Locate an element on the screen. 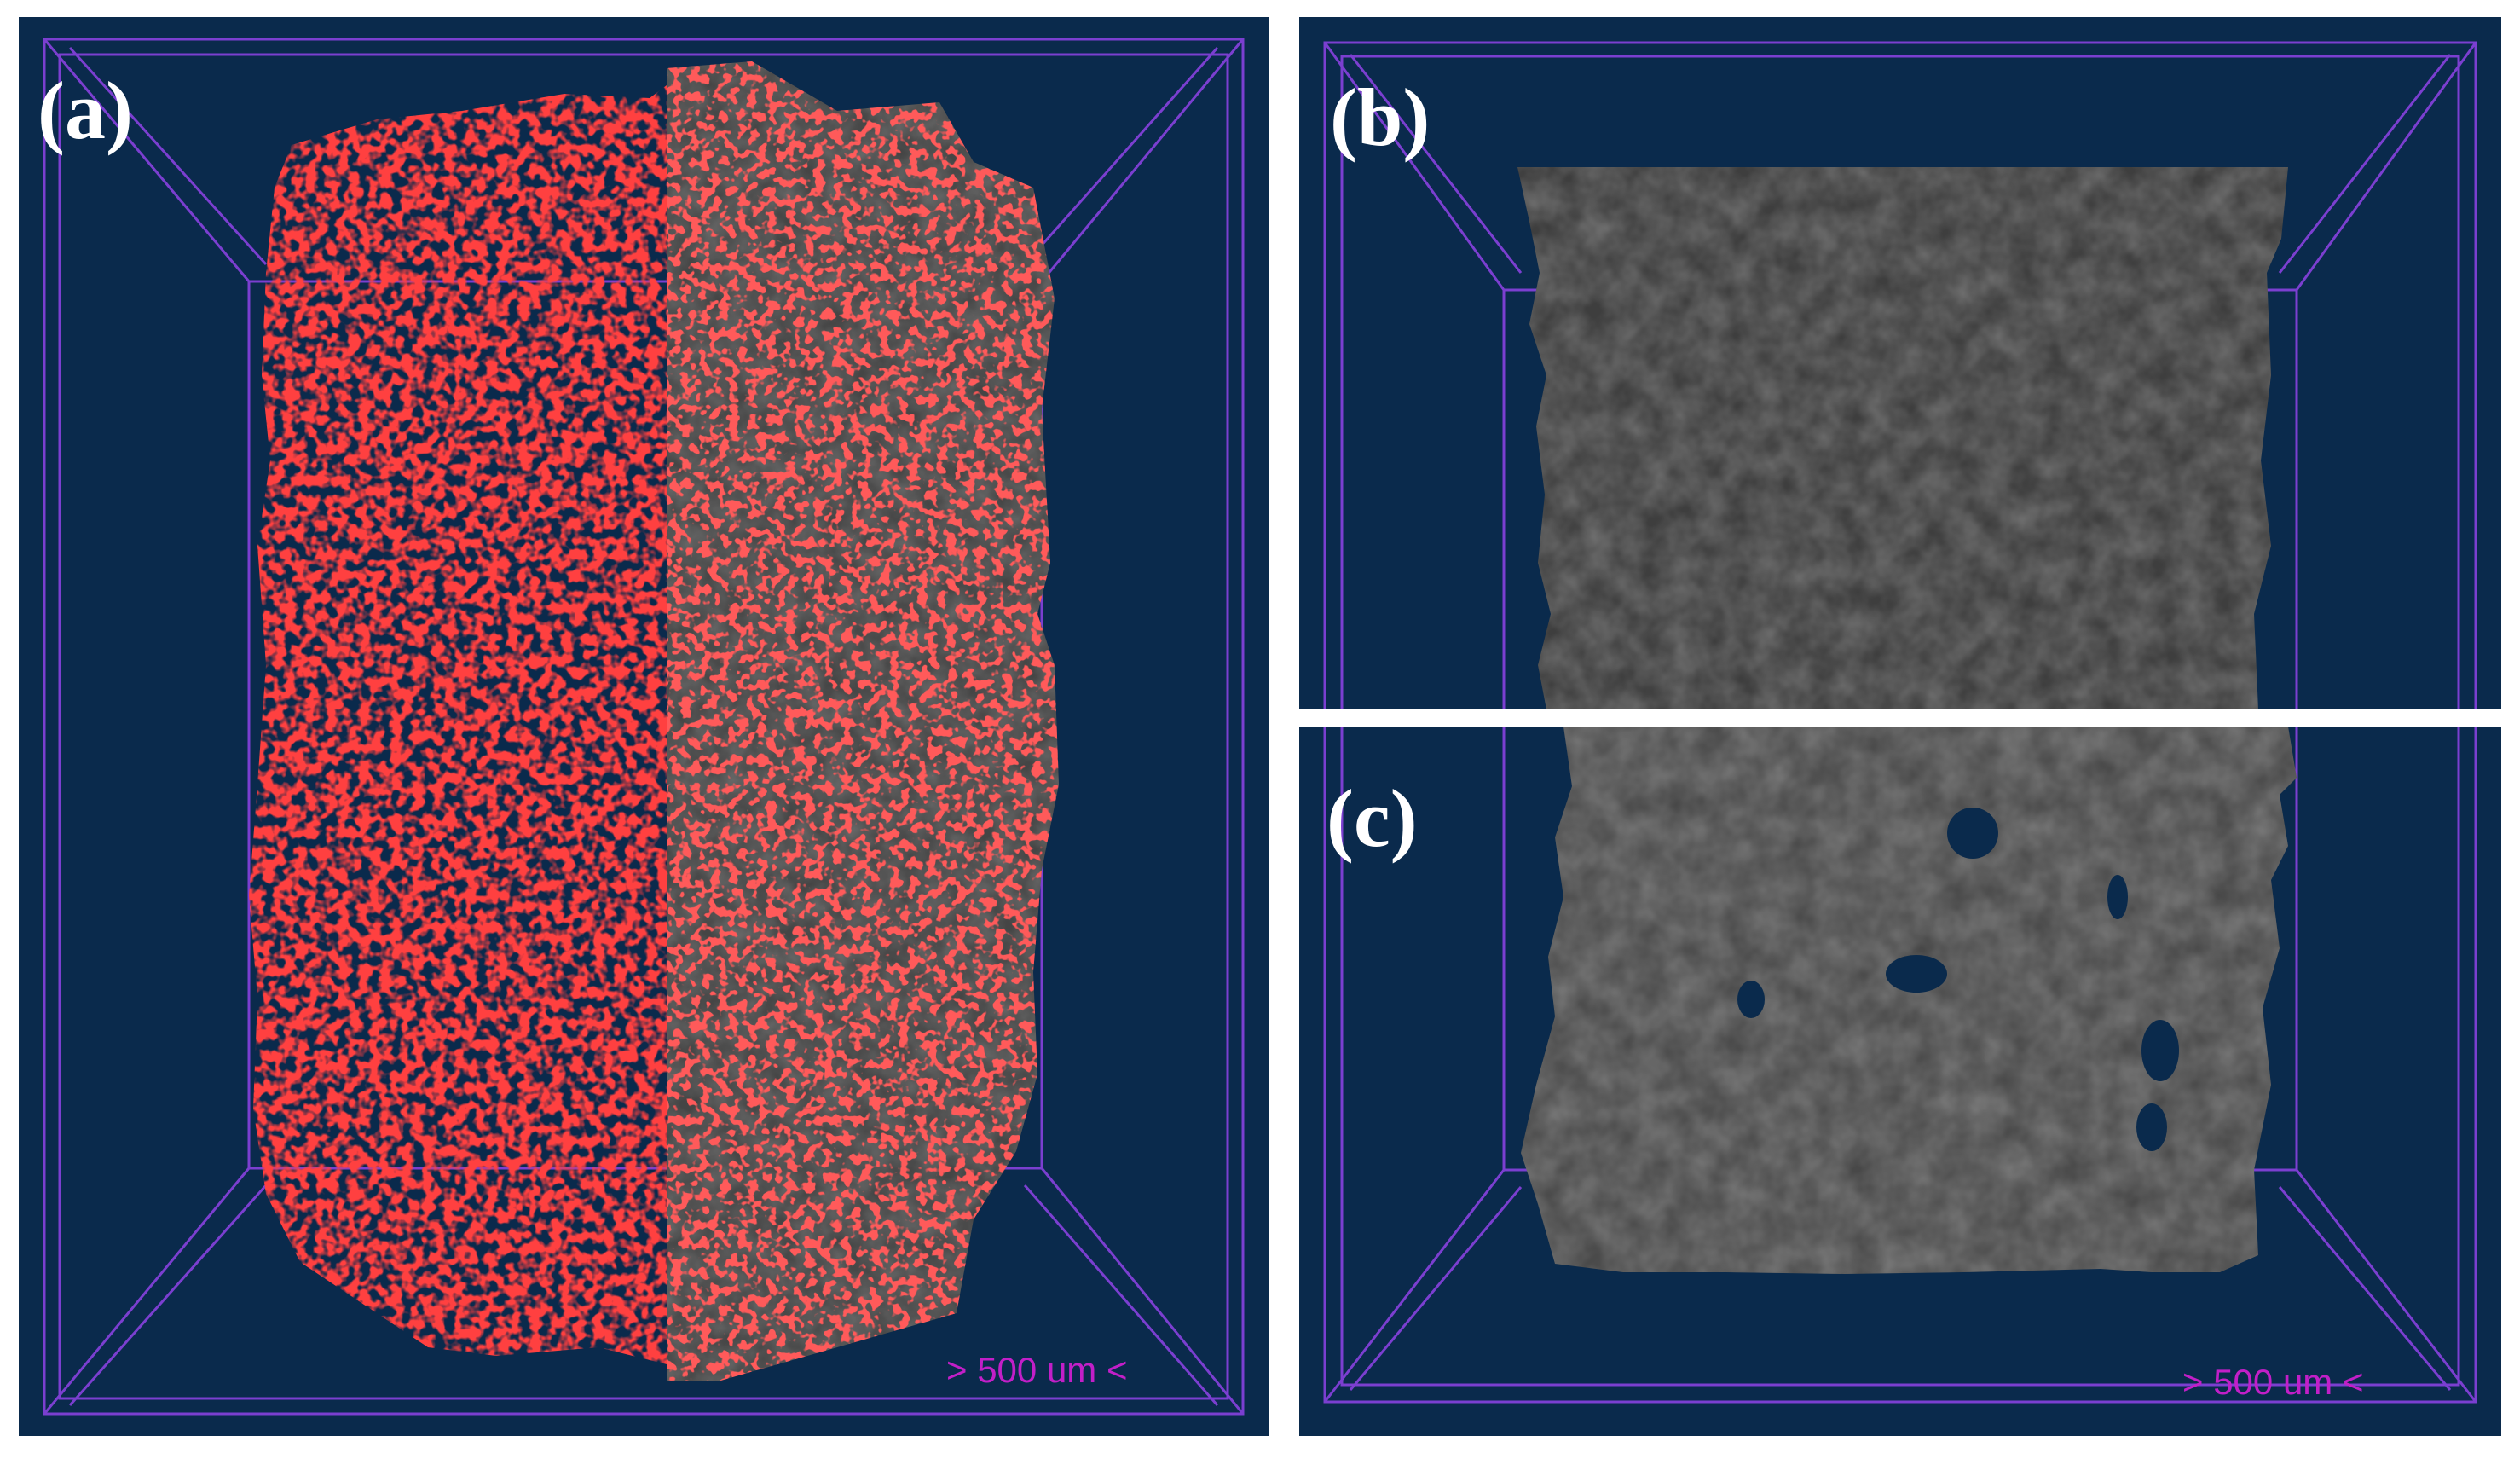  panel-c-scale-bar-text: > 500 um < is located at coordinates (2273, 1382).